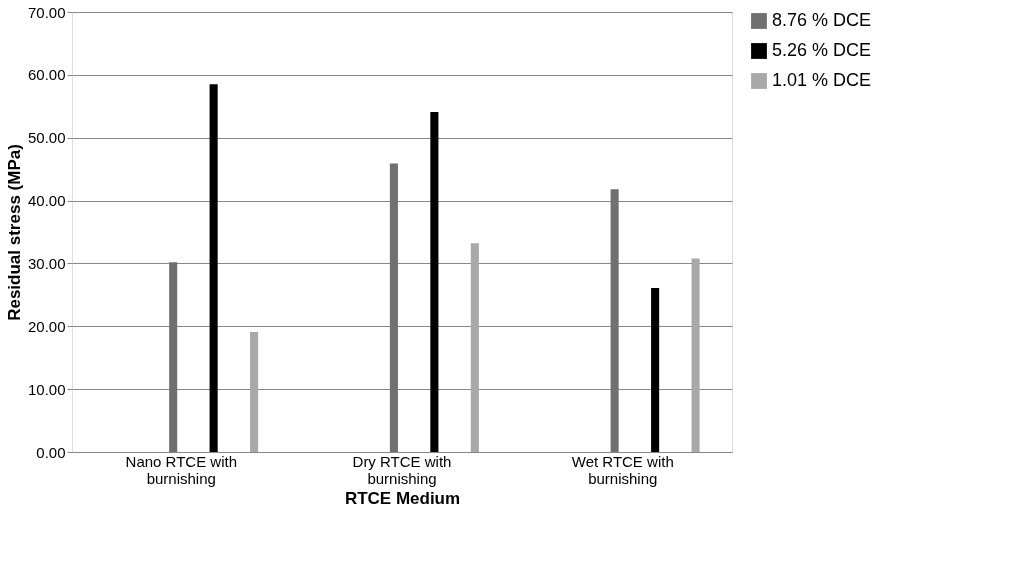  I want to click on y-tick-label: 70.00, so click(46, 12).